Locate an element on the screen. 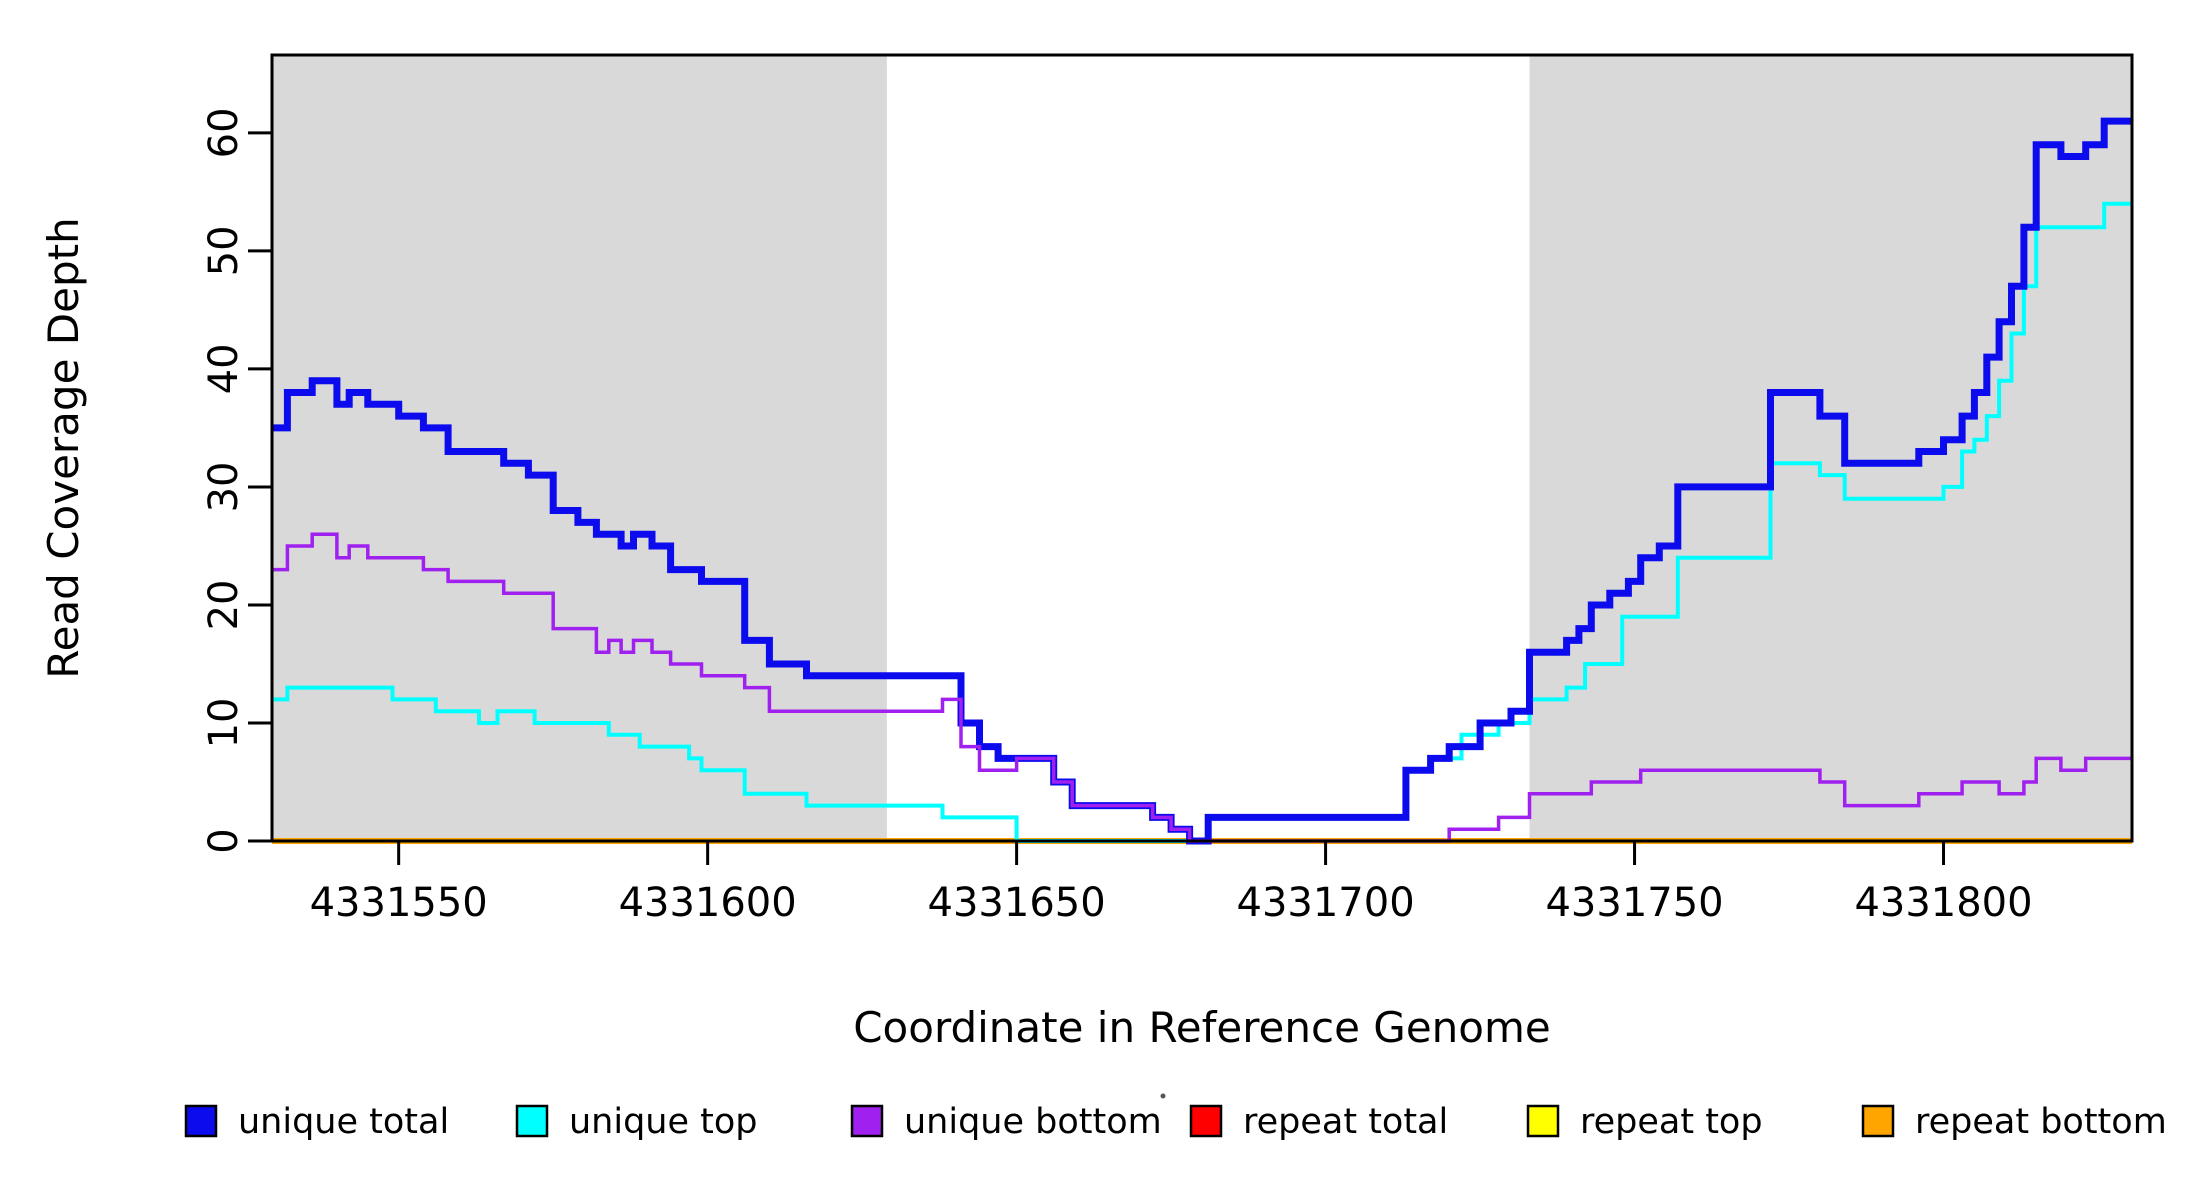  legend-swatch-repeat-bottom is located at coordinates (1878, 1121).